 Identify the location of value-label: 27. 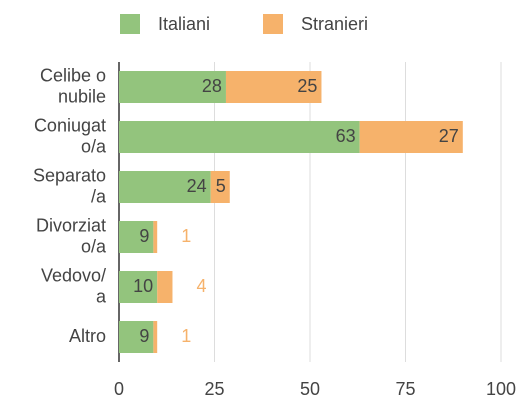
(449, 136).